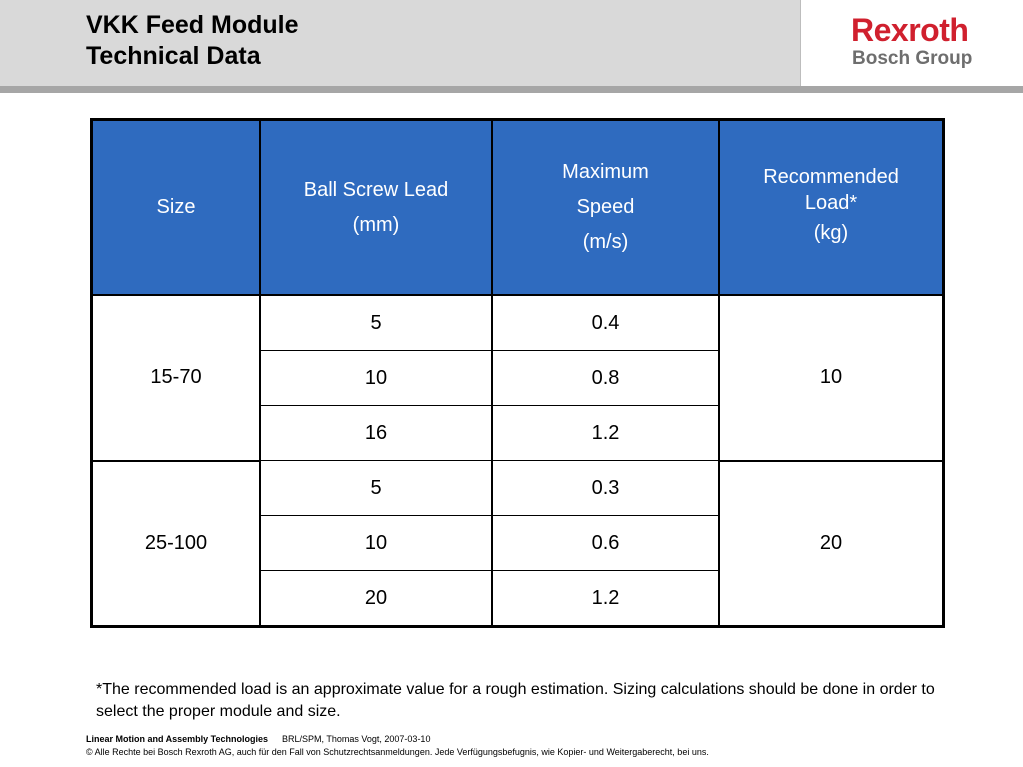  Describe the element at coordinates (376, 224) in the screenshot. I see `header-lead-unit: (mm)` at that location.